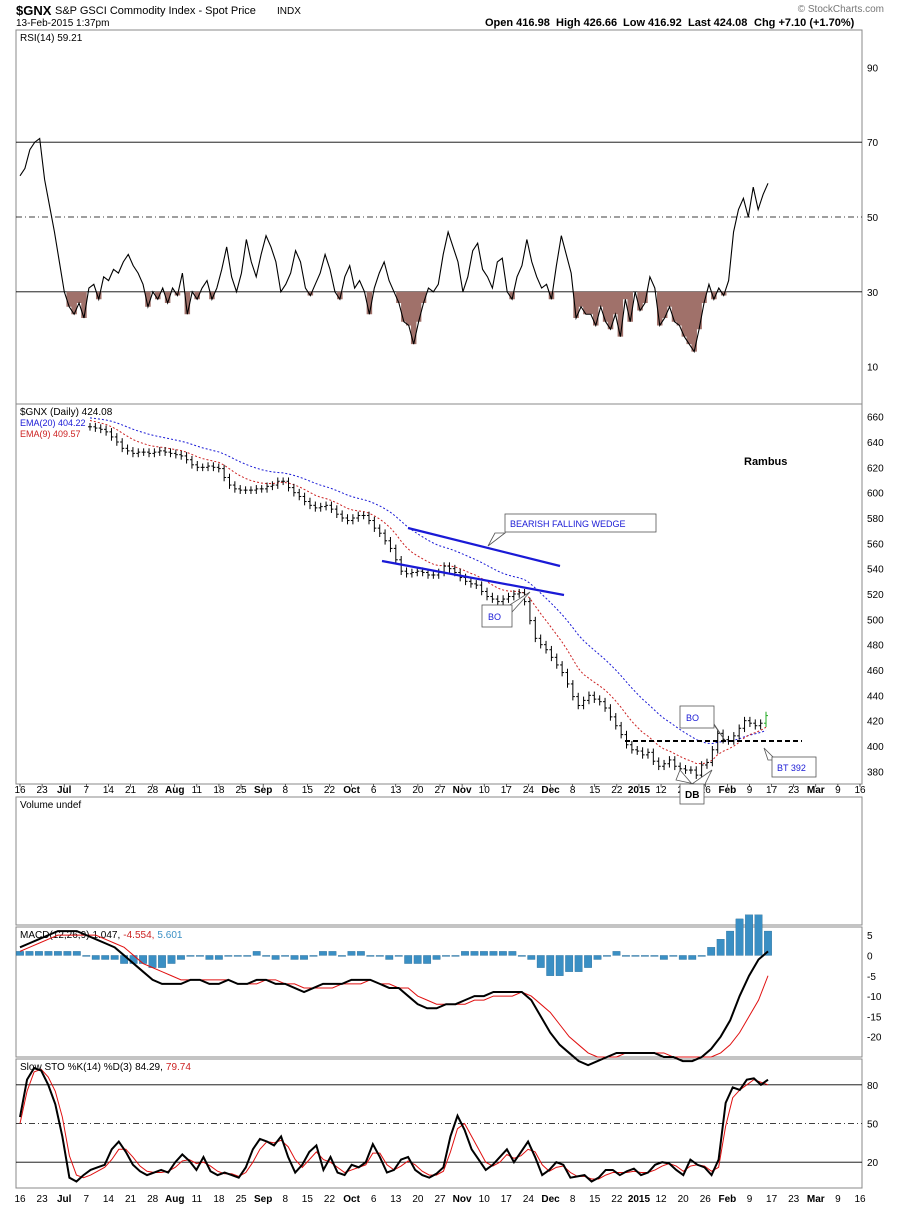  I want to click on bo2-callout-box, so click(697, 717).